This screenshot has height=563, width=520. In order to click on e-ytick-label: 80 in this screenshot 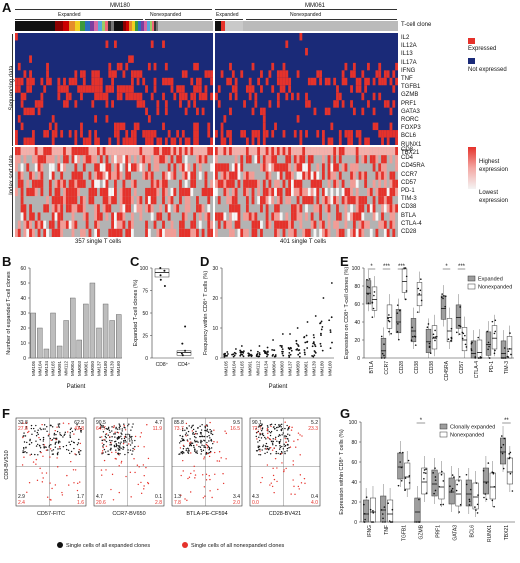, I will do `click(357, 287)`.